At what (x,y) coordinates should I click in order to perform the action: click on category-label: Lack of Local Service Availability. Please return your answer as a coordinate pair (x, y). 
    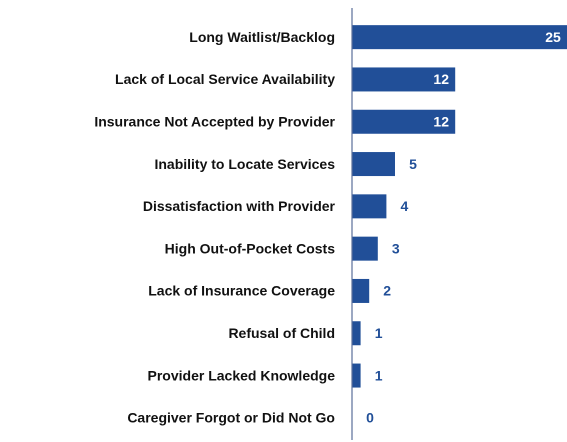
    Looking at the image, I should click on (225, 79).